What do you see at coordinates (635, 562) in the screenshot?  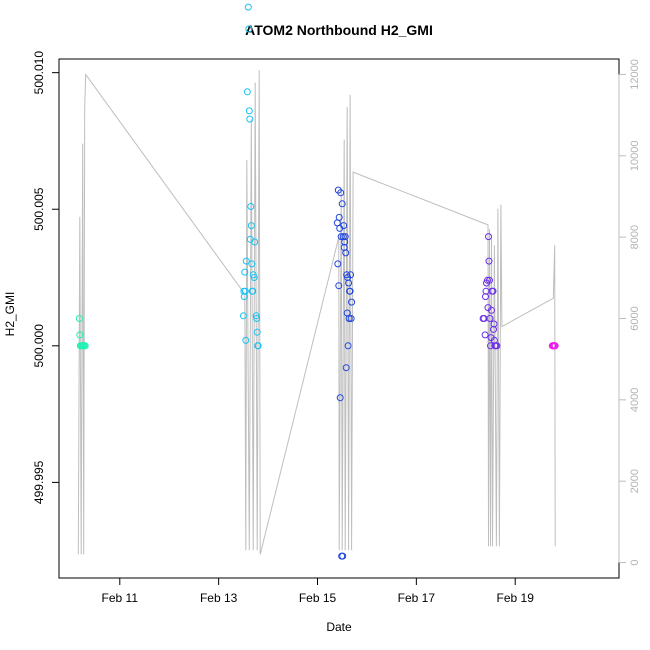 I see `right-tick-label: 0` at bounding box center [635, 562].